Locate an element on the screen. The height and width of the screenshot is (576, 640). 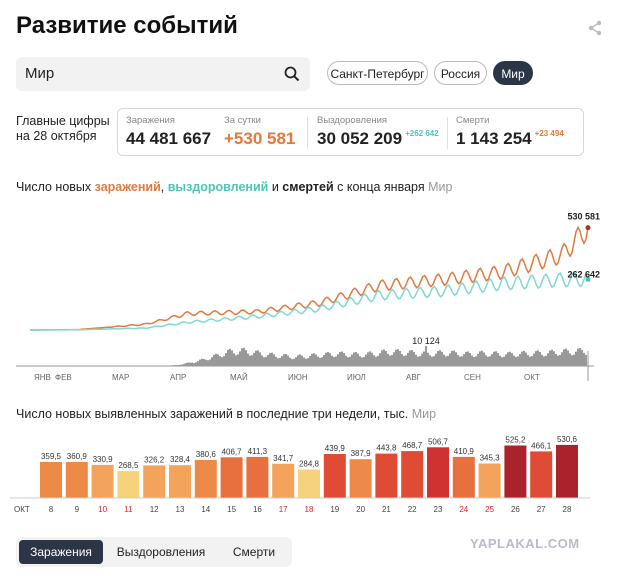
stat-delta: +23 494 is located at coordinates (549, 133).